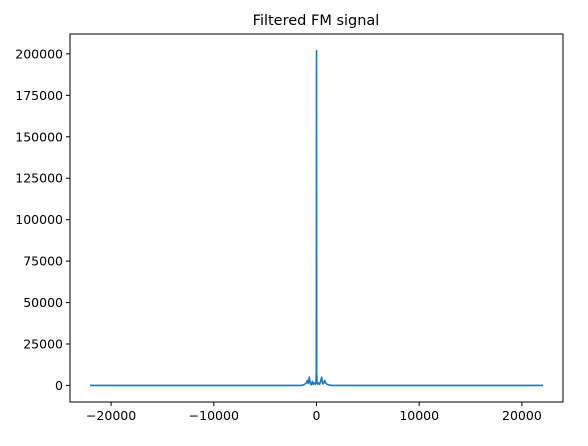 The width and height of the screenshot is (588, 446). I want to click on y-tick-label: 150000, so click(39, 136).